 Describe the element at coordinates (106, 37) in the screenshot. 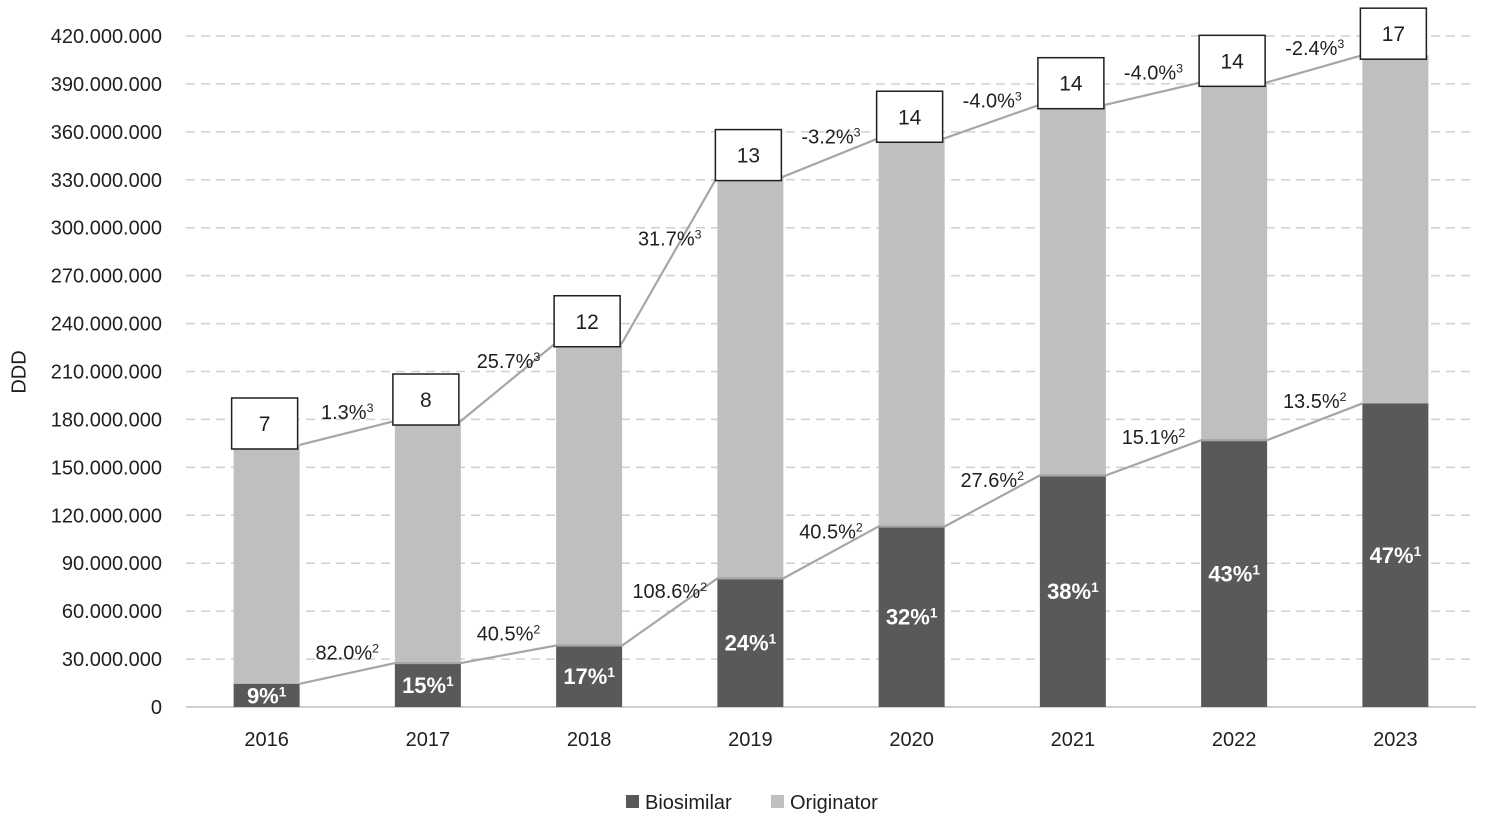

I see `y-tick-label: 420.000.000` at that location.